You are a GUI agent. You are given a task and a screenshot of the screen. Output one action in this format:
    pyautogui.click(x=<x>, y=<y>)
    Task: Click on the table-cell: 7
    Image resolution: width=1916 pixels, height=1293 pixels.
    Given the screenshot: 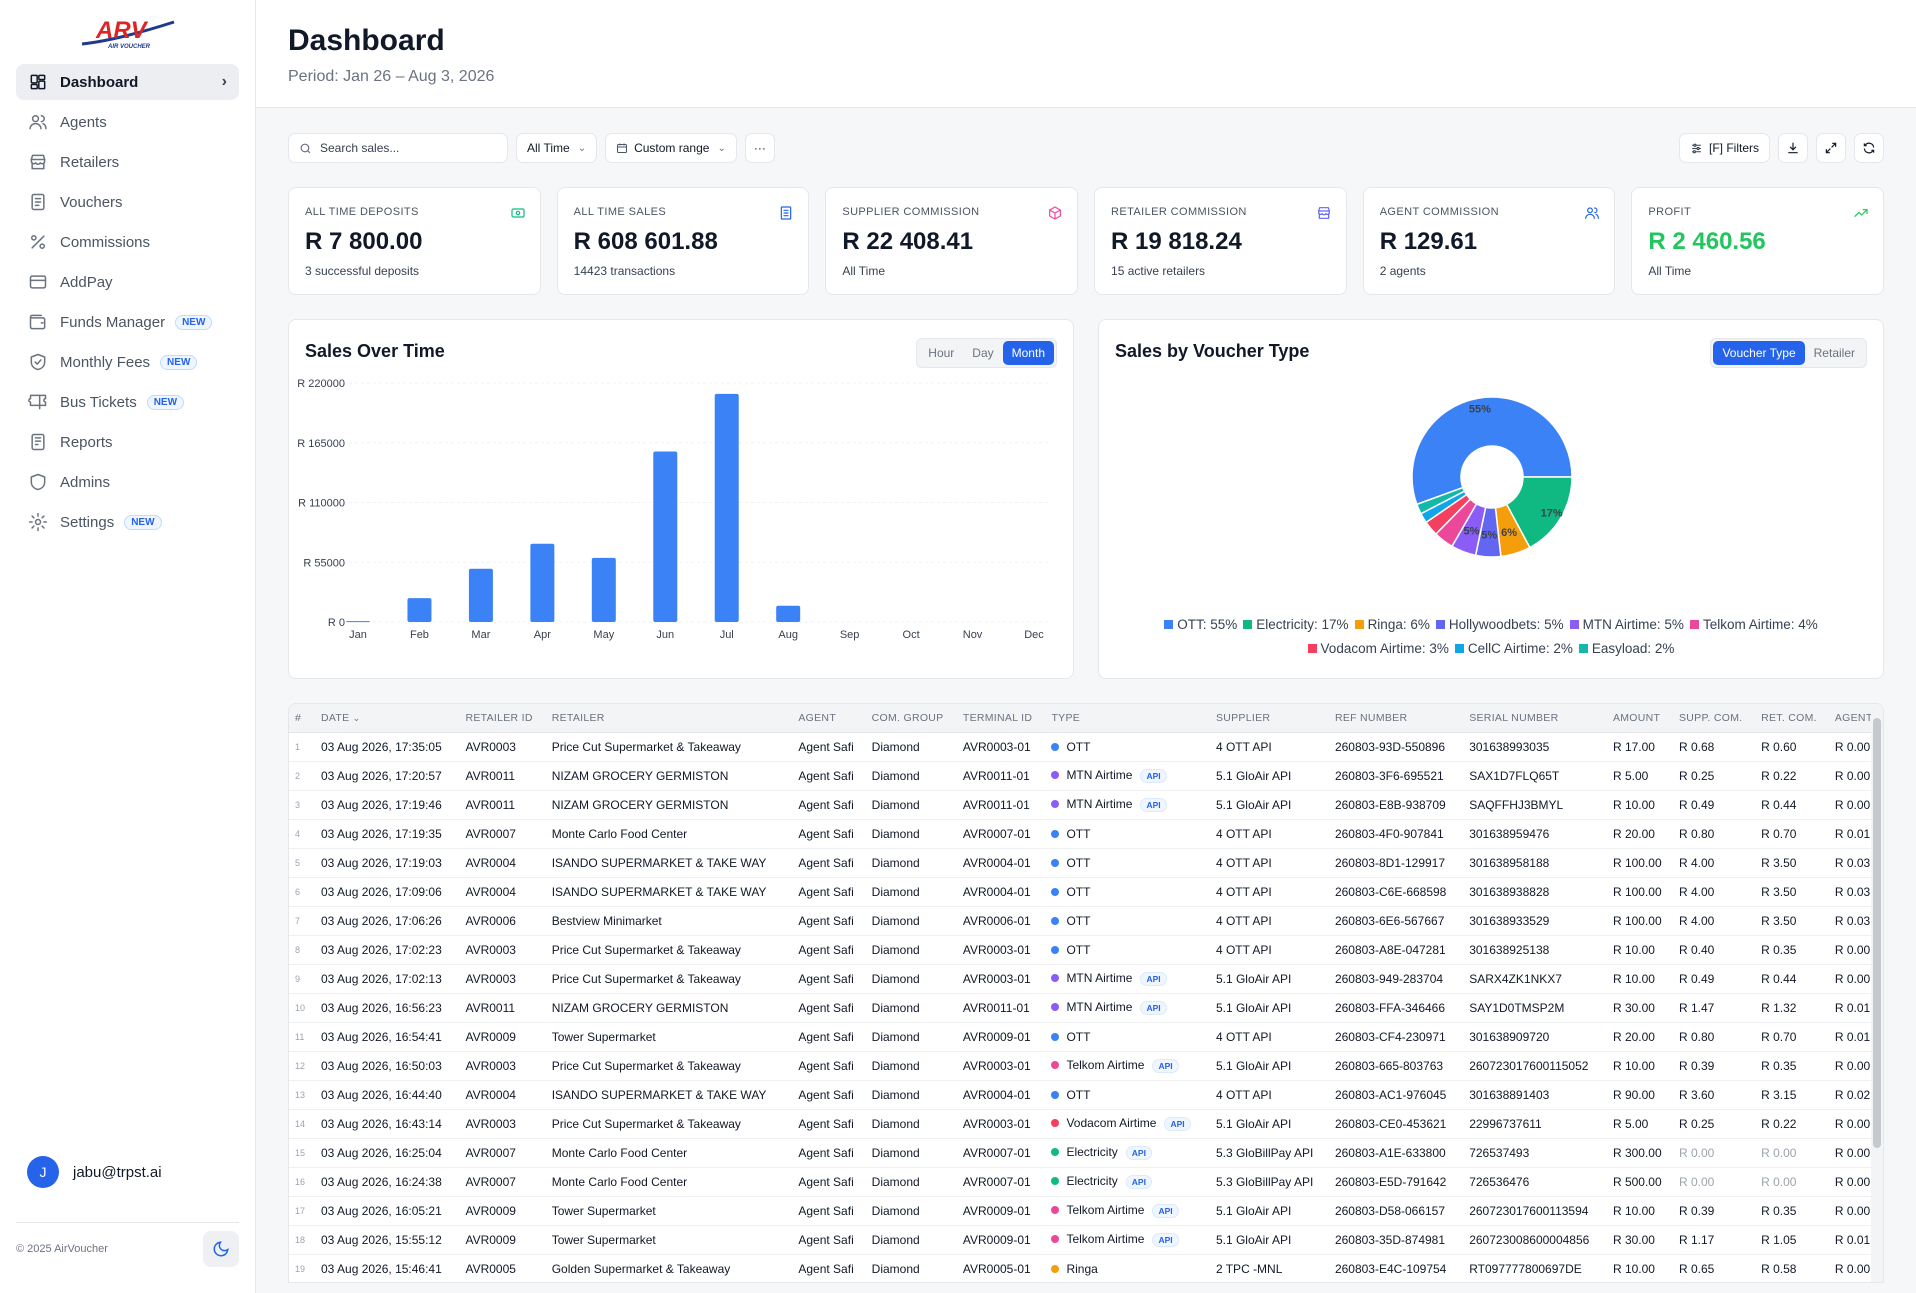 What is the action you would take?
    pyautogui.click(x=302, y=921)
    